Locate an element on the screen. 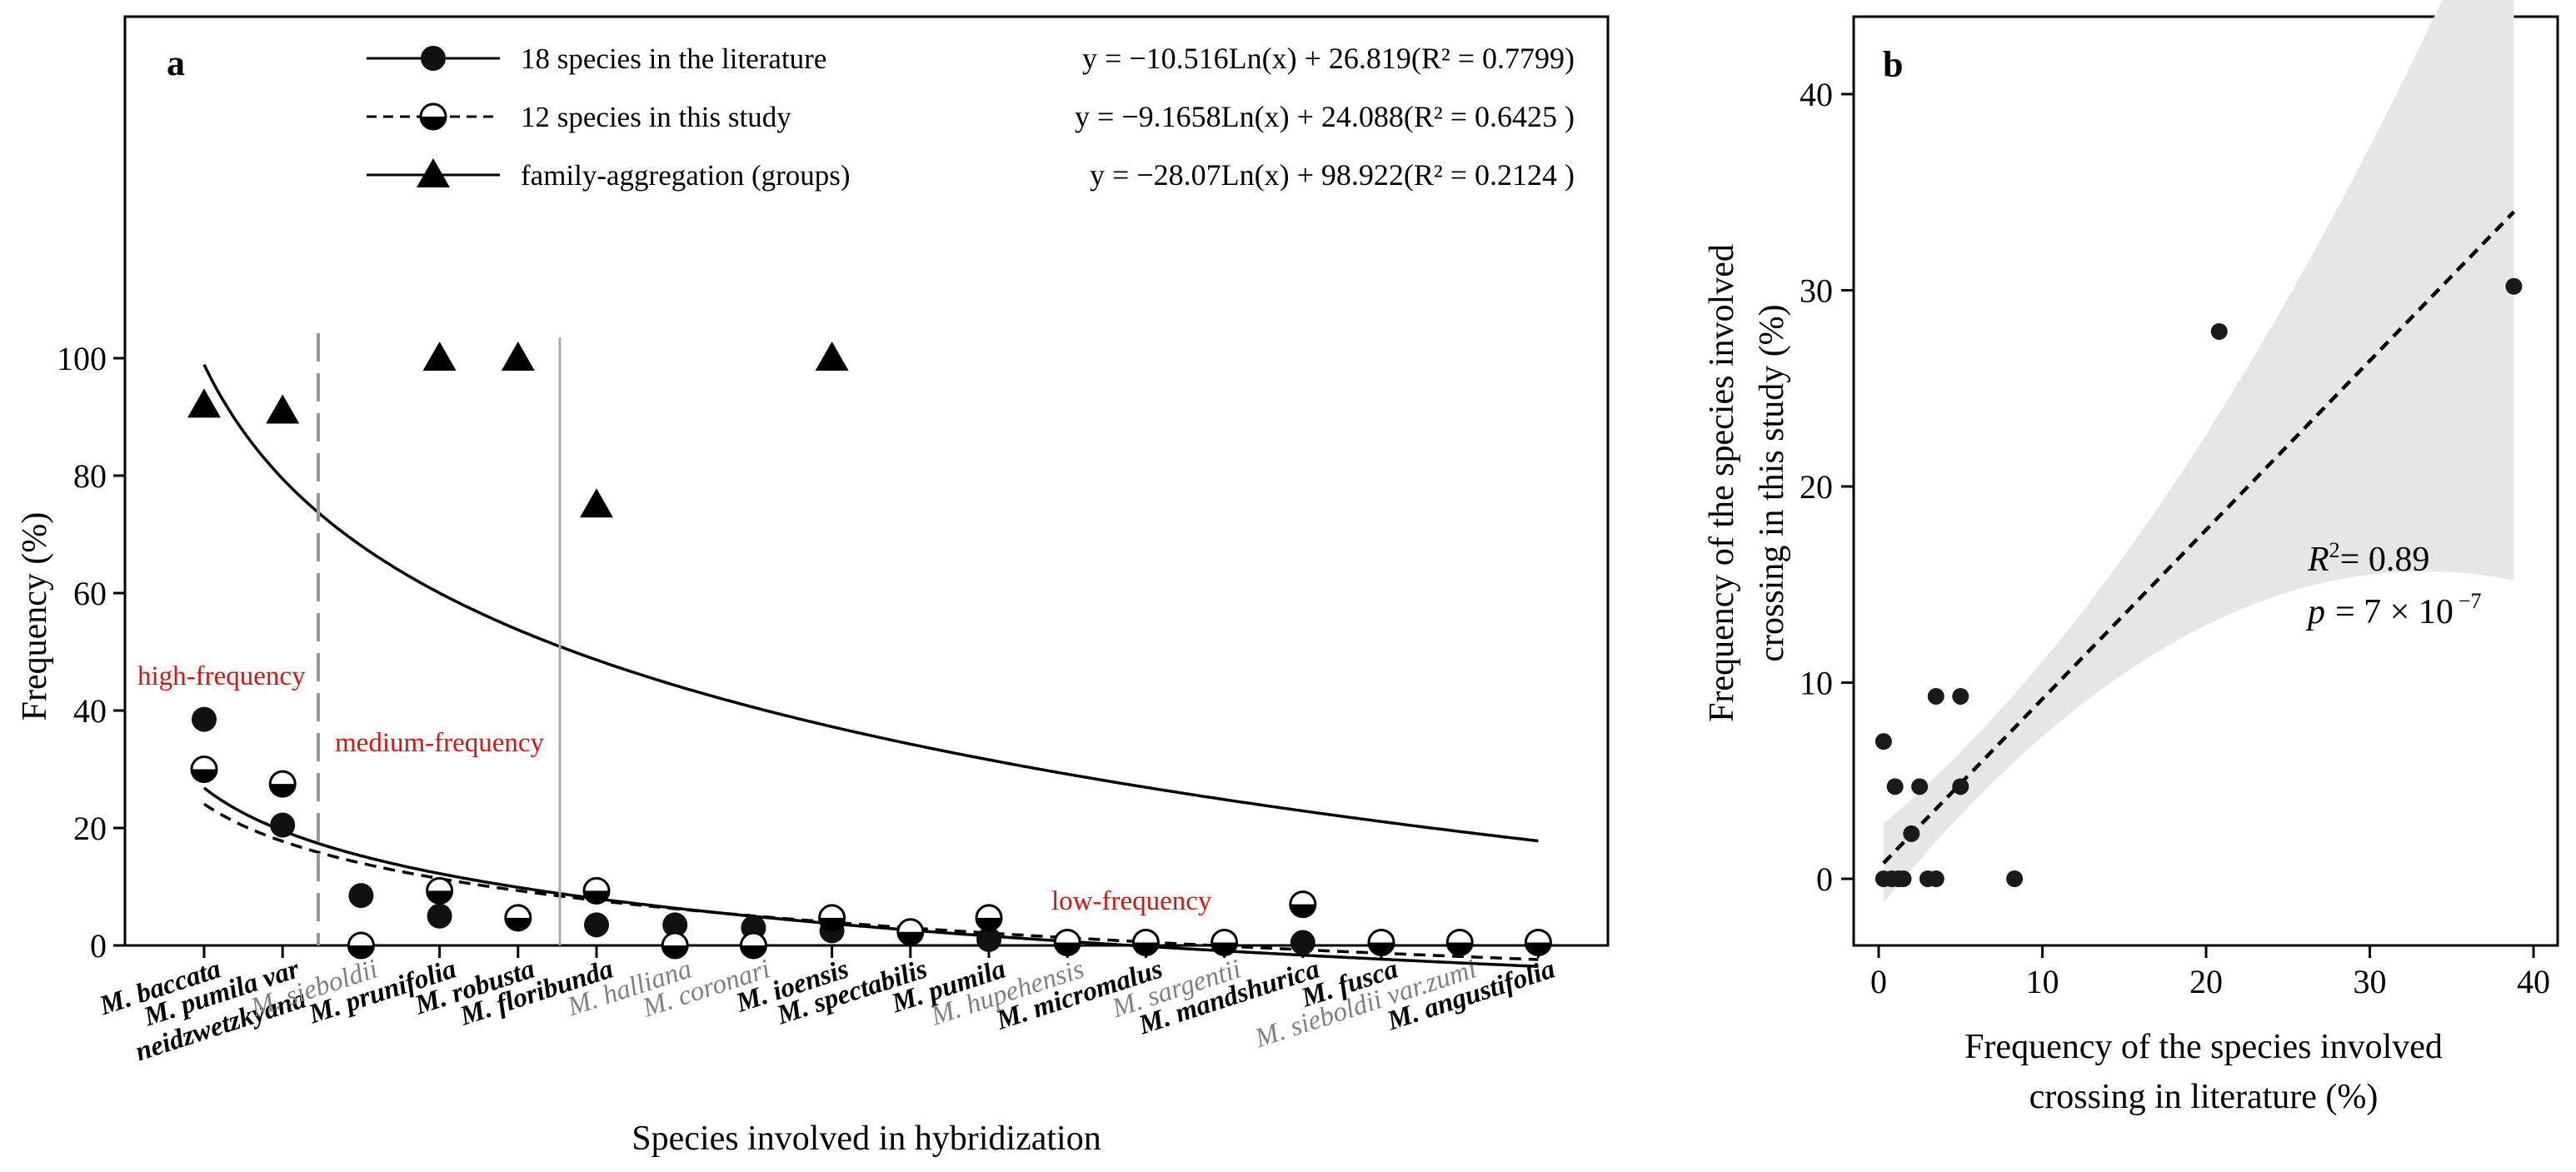 This screenshot has height=1172, width=2576. y-tick-label-a: 80 is located at coordinates (90, 476).